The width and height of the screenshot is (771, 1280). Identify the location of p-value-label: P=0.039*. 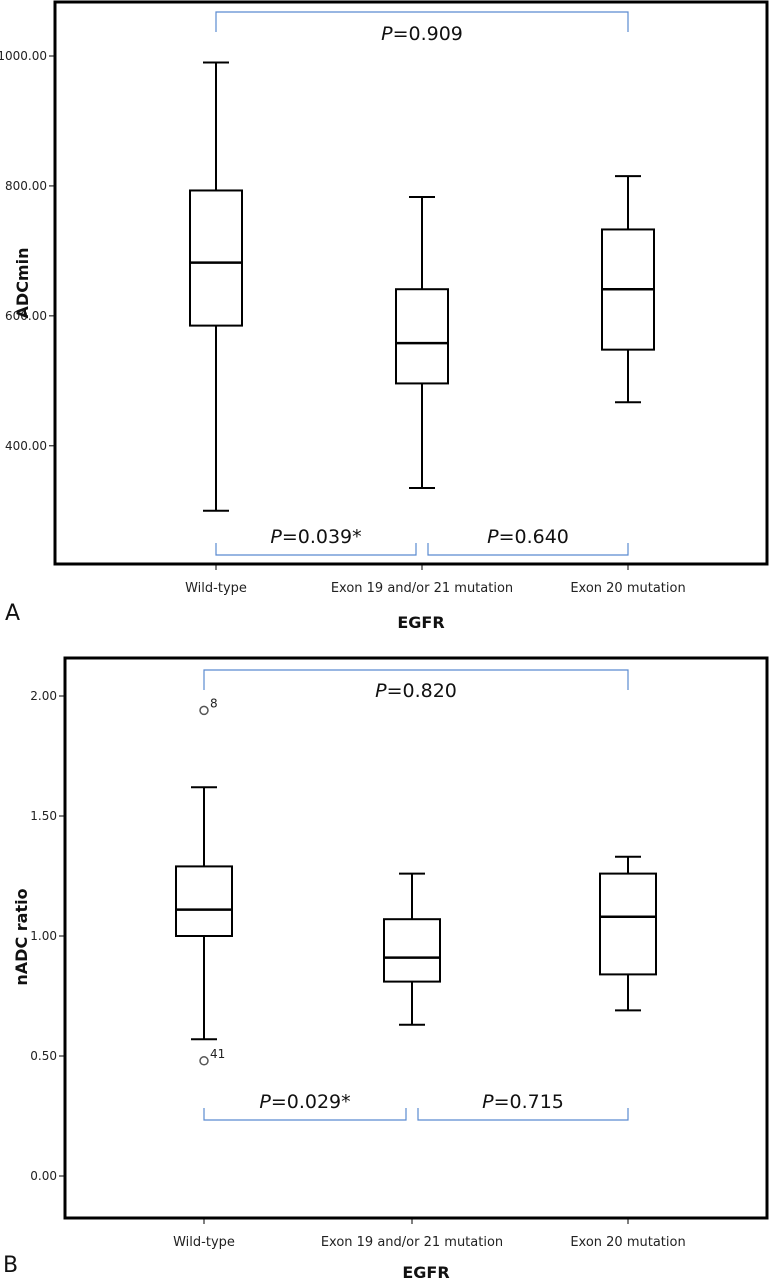
(315, 537).